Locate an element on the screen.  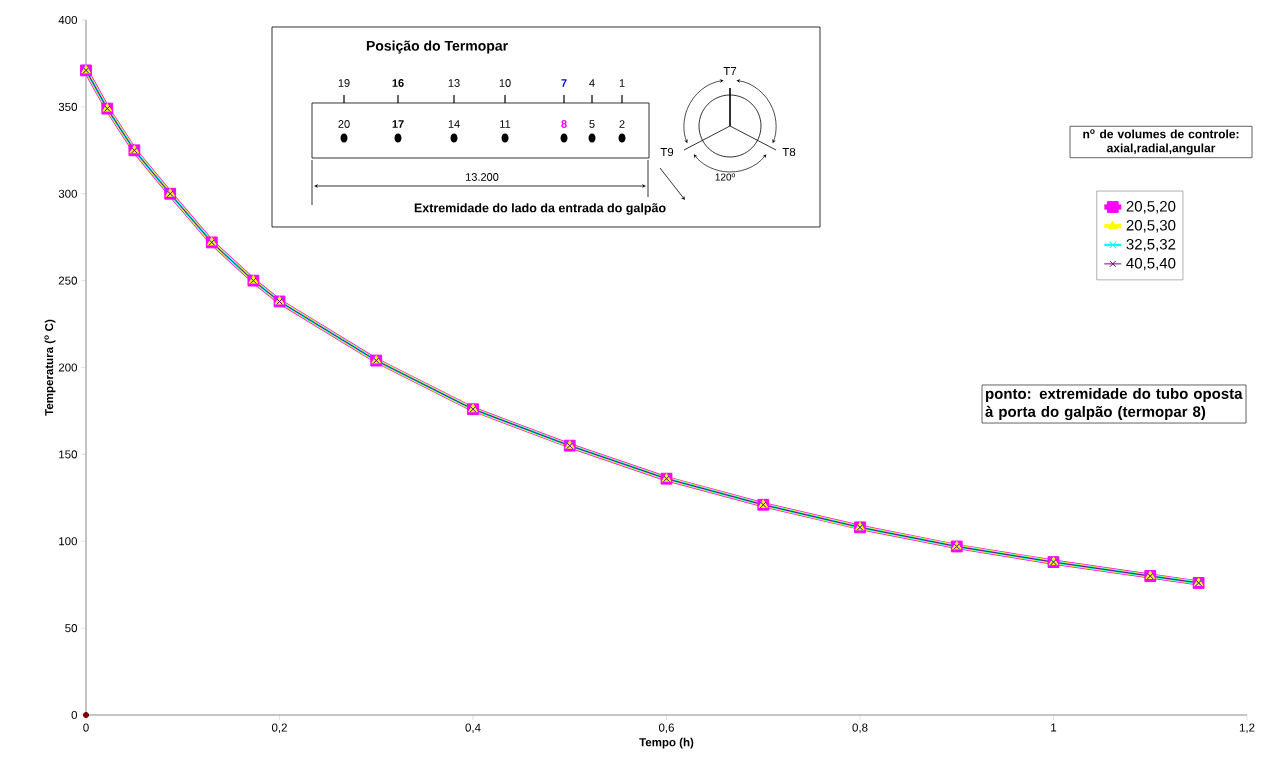
legend-label: 20,5,20 is located at coordinates (1151, 207).